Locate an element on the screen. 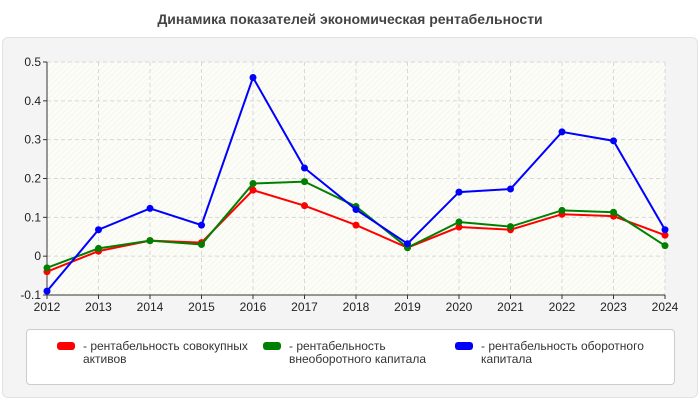 The image size is (700, 400). x-tick-label: 2012 is located at coordinates (47, 307).